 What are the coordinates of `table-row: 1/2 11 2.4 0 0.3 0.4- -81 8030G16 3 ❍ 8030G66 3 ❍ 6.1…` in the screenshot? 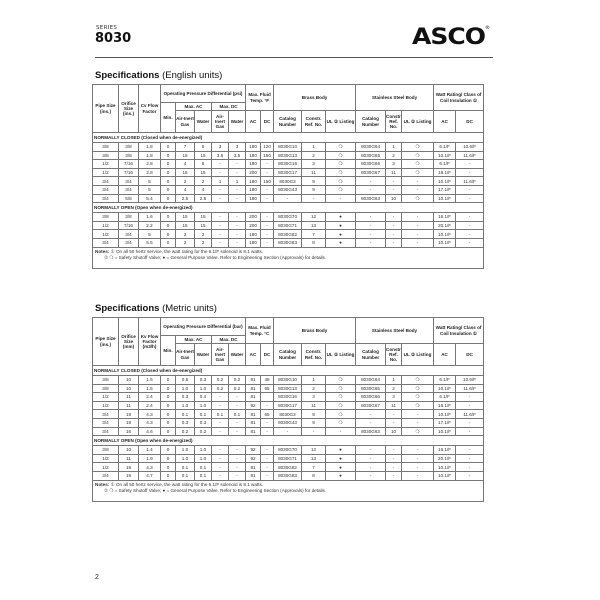 It's located at (288, 397).